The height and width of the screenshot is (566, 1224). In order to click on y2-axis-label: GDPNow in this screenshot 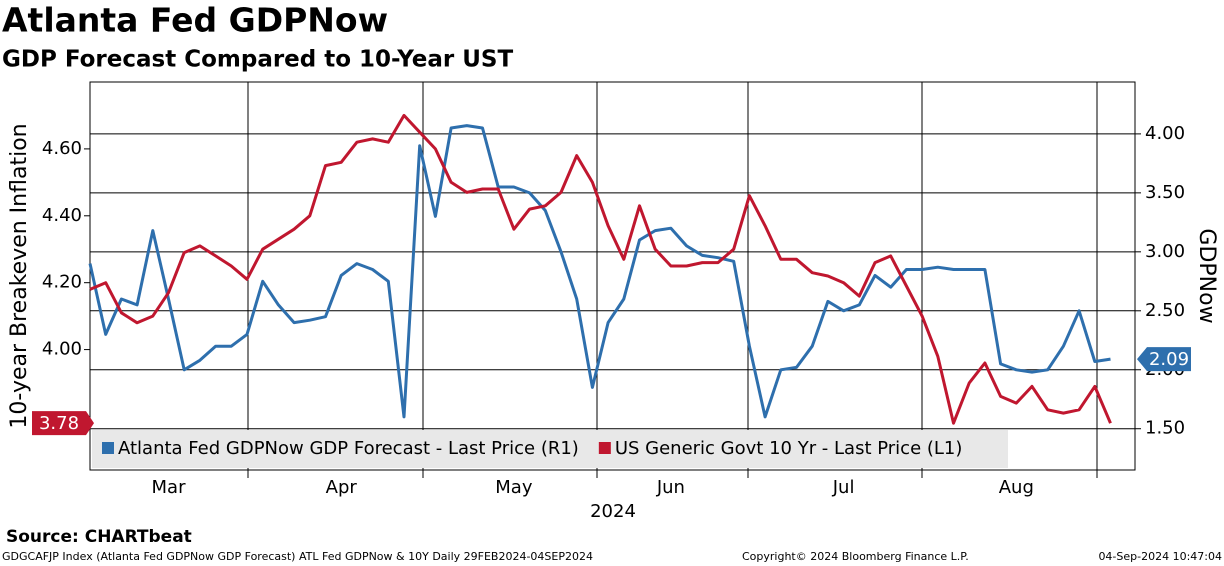, I will do `click(1206, 275)`.